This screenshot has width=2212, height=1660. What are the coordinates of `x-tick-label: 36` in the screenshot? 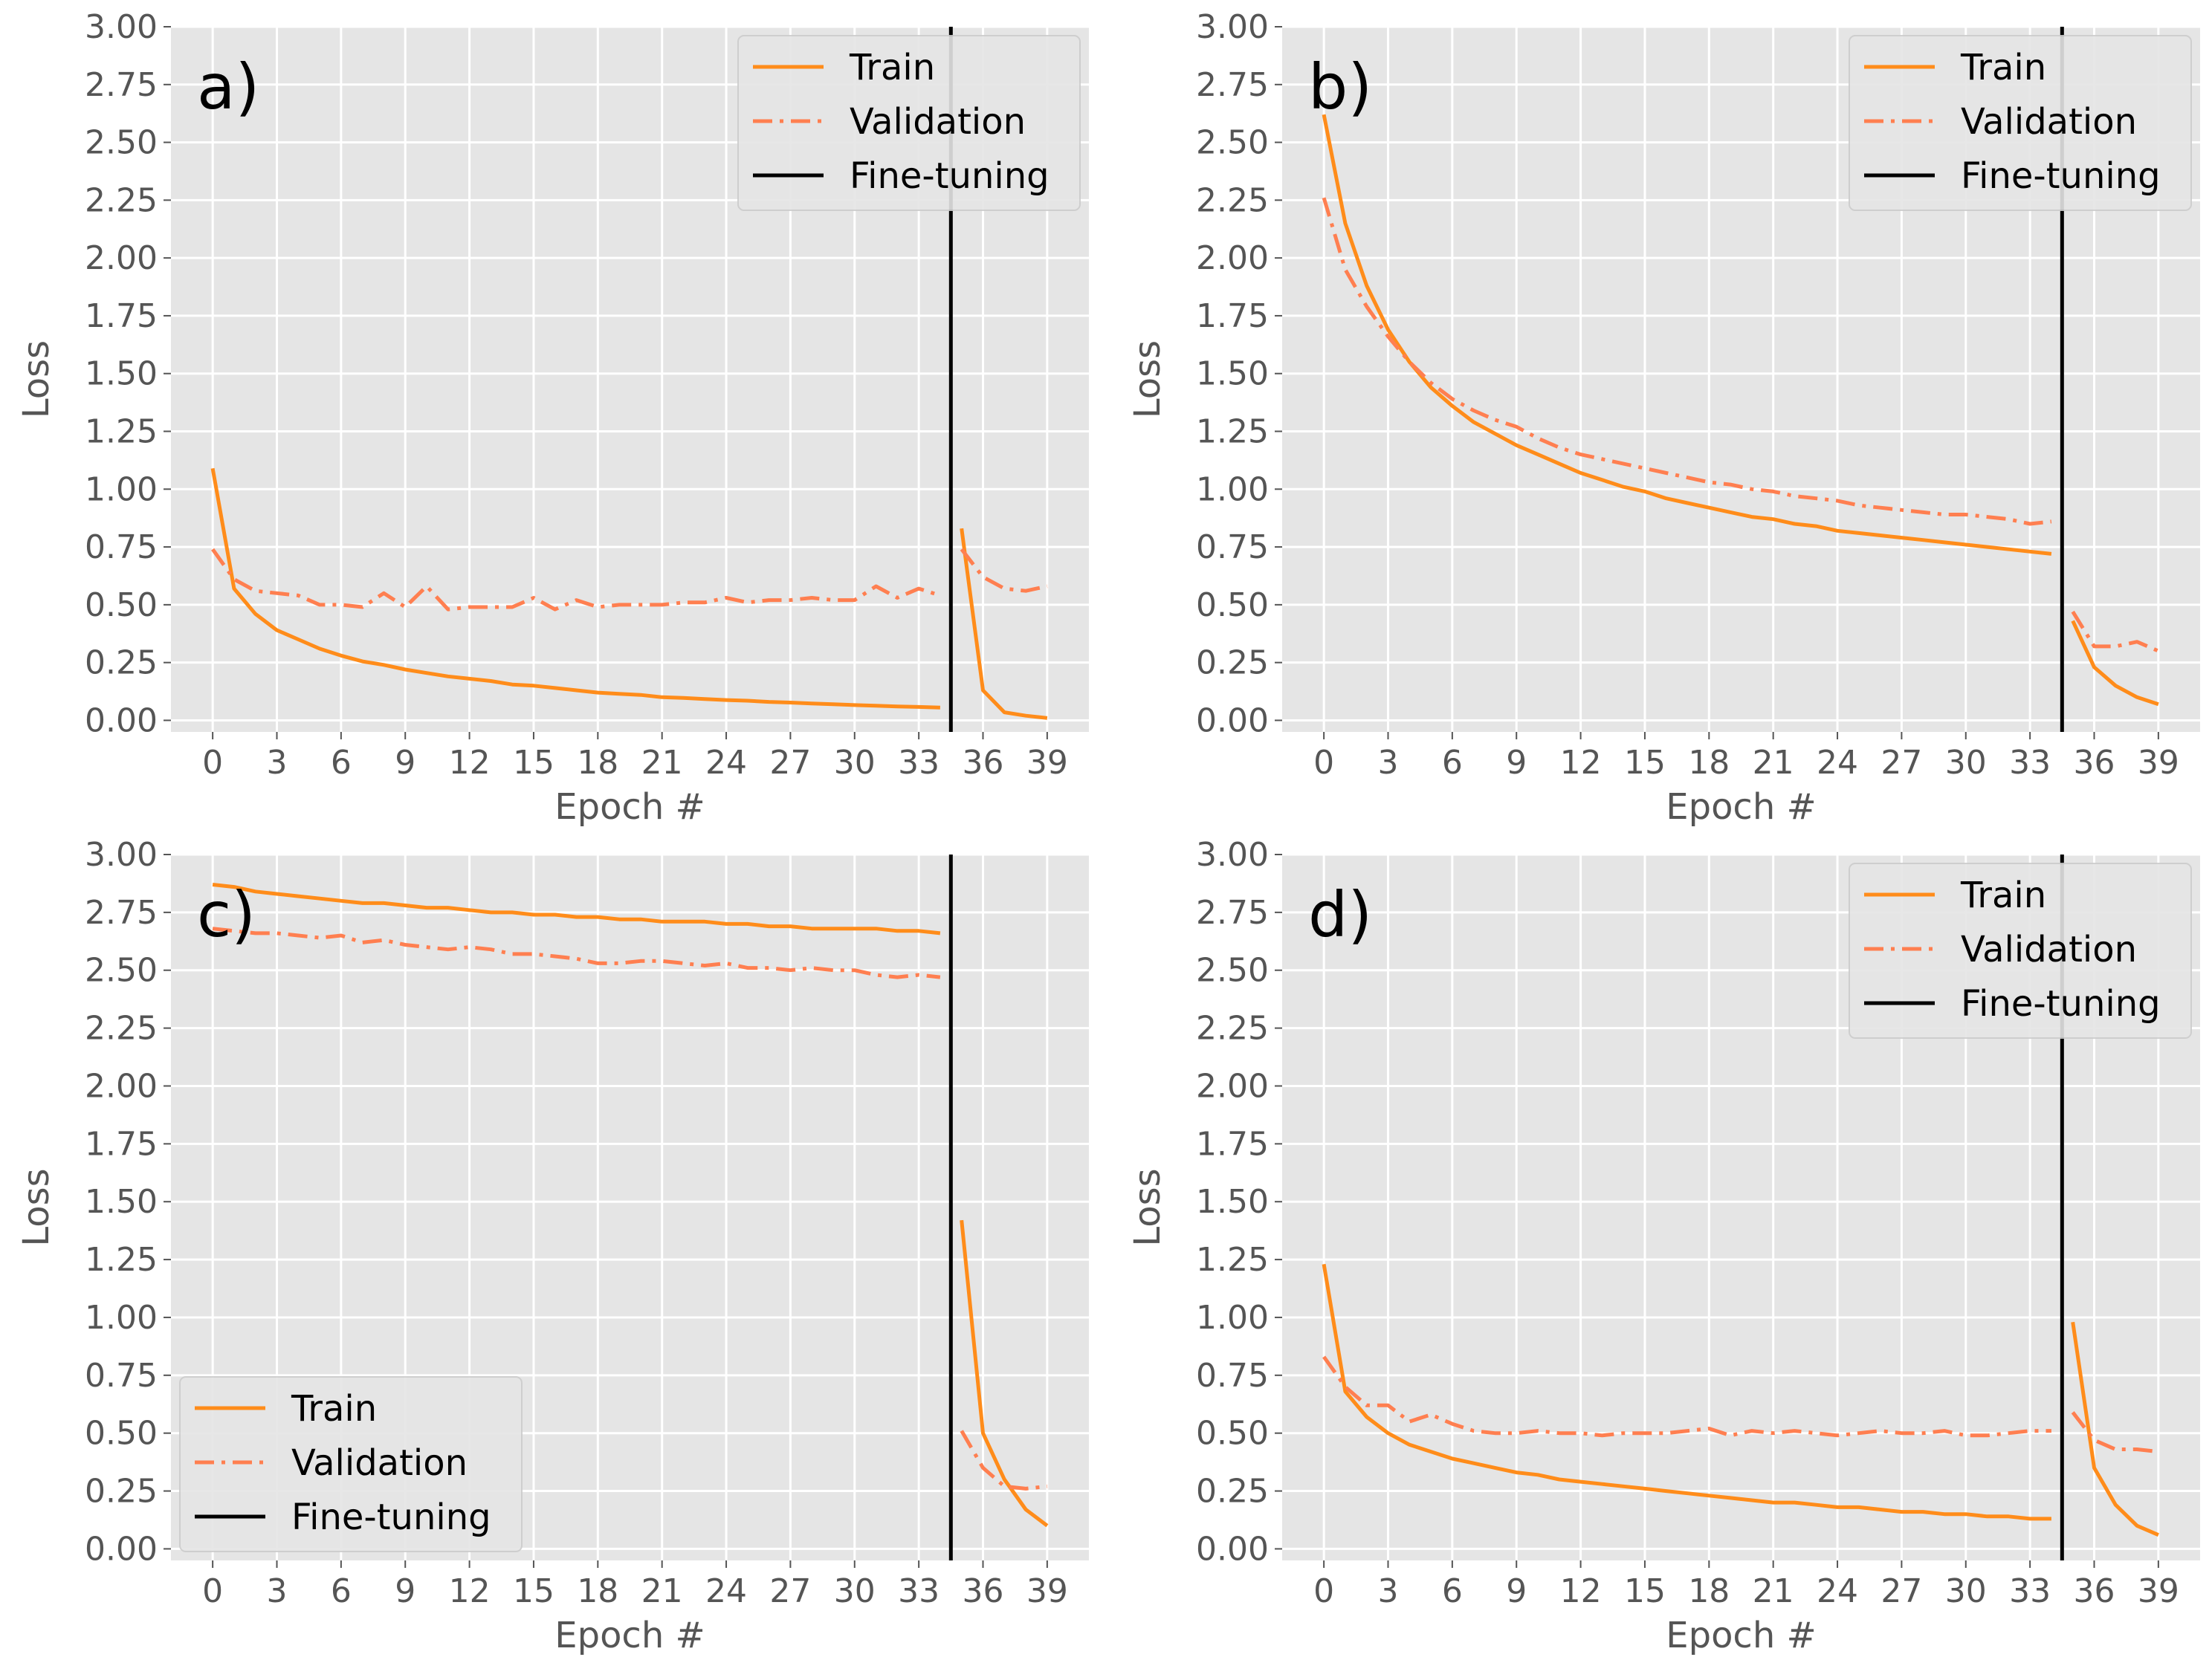 It's located at (983, 1591).